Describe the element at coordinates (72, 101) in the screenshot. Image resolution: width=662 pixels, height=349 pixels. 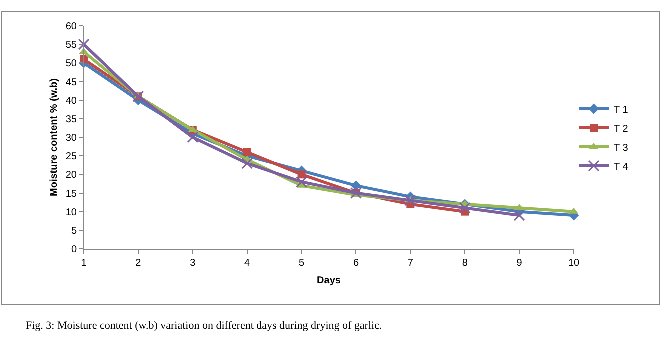
I see `y-tick-label: 40` at that location.